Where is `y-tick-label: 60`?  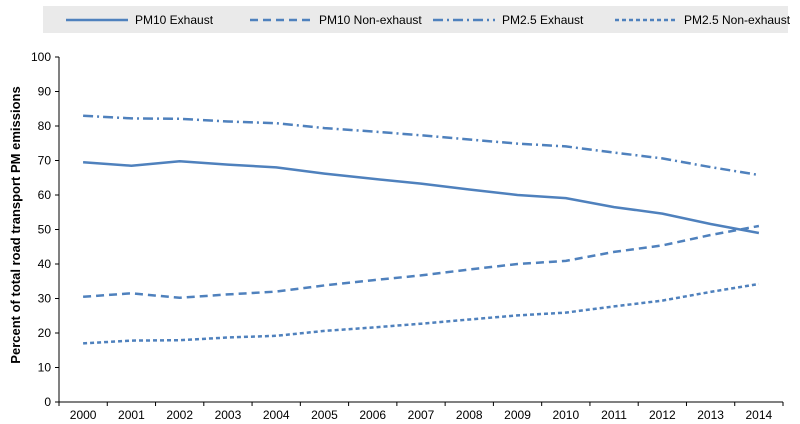
y-tick-label: 60 is located at coordinates (45, 195).